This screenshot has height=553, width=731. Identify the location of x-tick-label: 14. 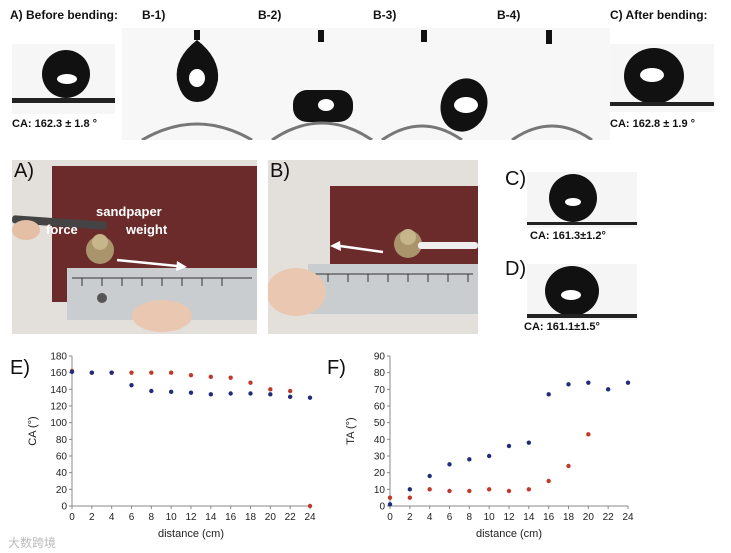
(529, 517).